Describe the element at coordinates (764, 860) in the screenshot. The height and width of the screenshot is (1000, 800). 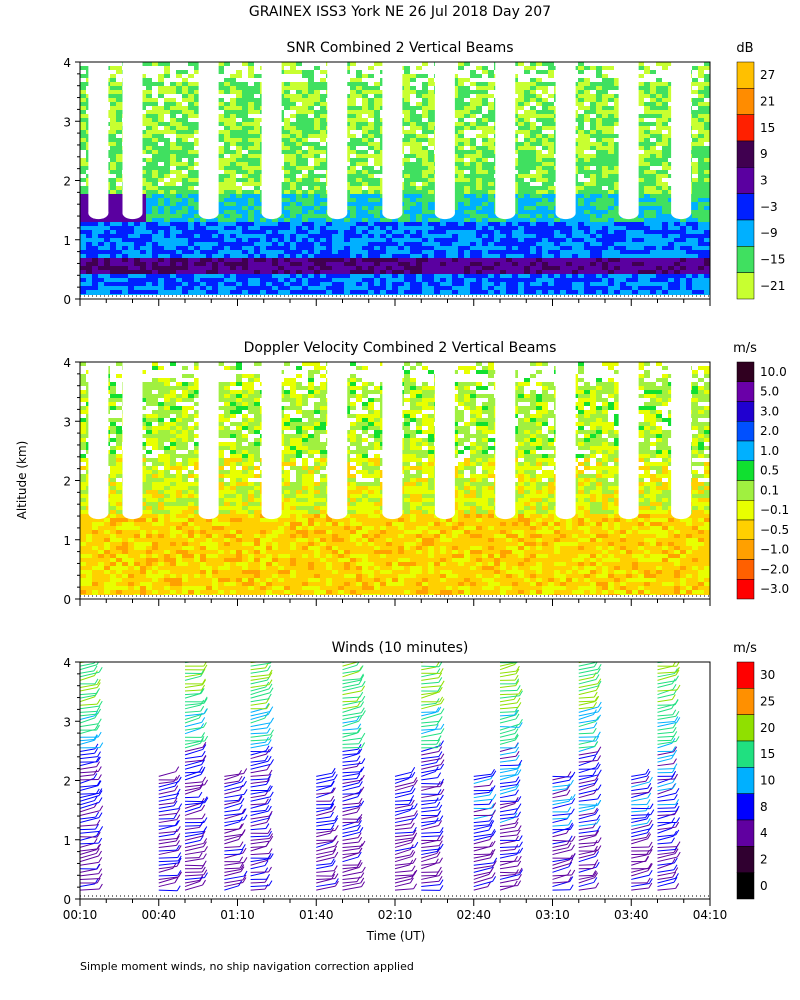
I see `colorbar-label: 2` at that location.